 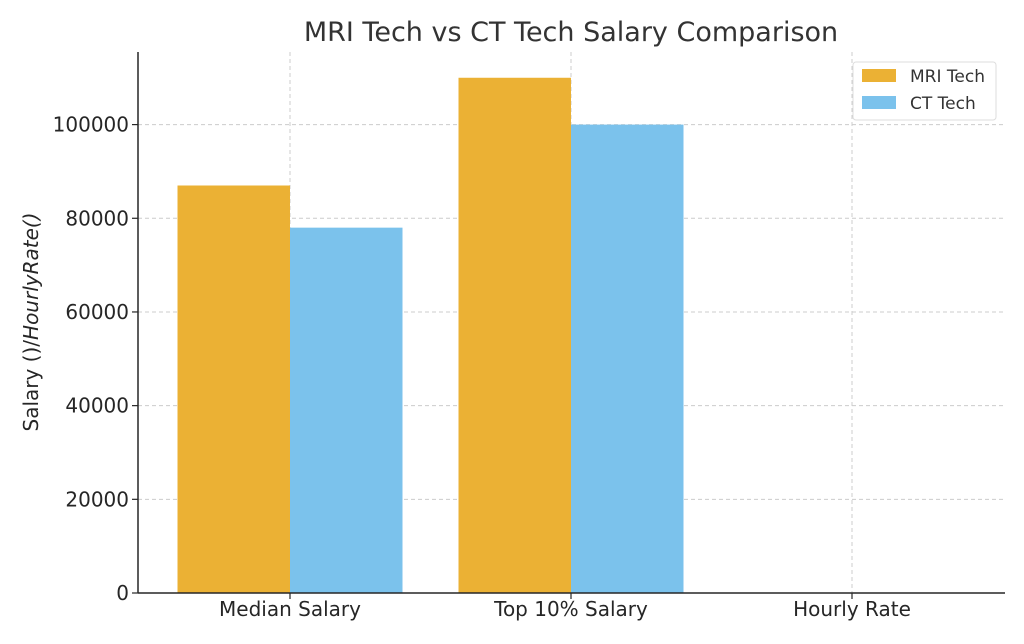 I want to click on x-tick-label: Top 10% Salary, so click(x=570, y=609).